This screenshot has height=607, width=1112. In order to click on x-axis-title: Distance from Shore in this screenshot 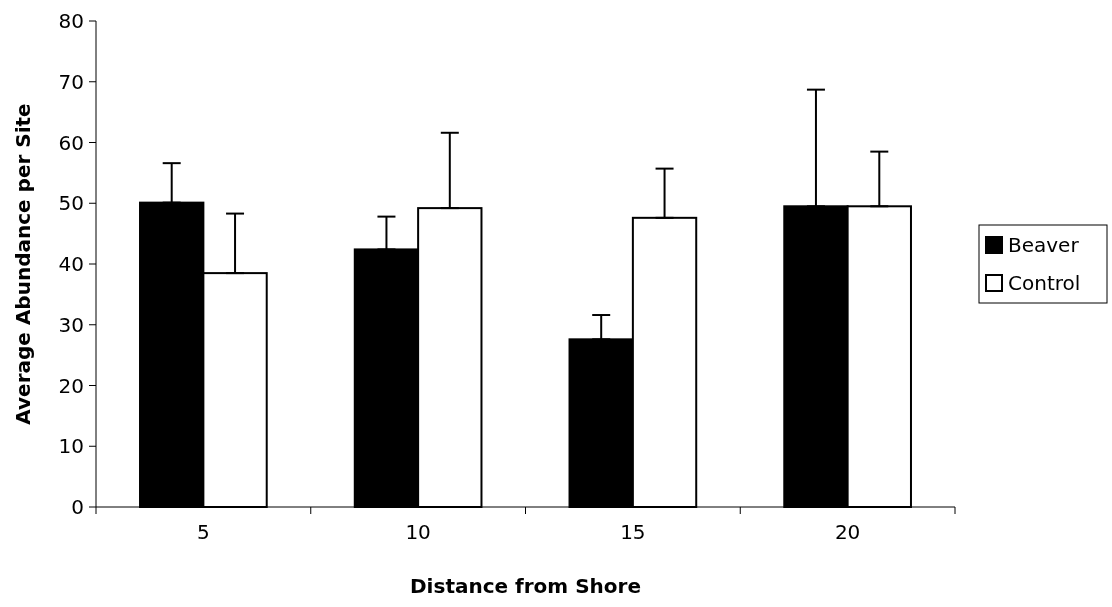, I will do `click(525, 586)`.